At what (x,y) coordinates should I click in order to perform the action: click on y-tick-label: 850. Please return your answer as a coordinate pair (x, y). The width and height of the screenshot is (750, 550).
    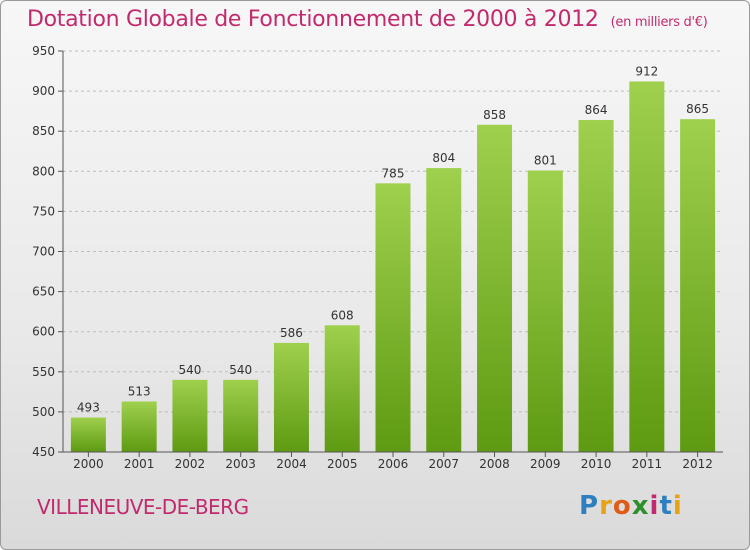
    Looking at the image, I should click on (43, 131).